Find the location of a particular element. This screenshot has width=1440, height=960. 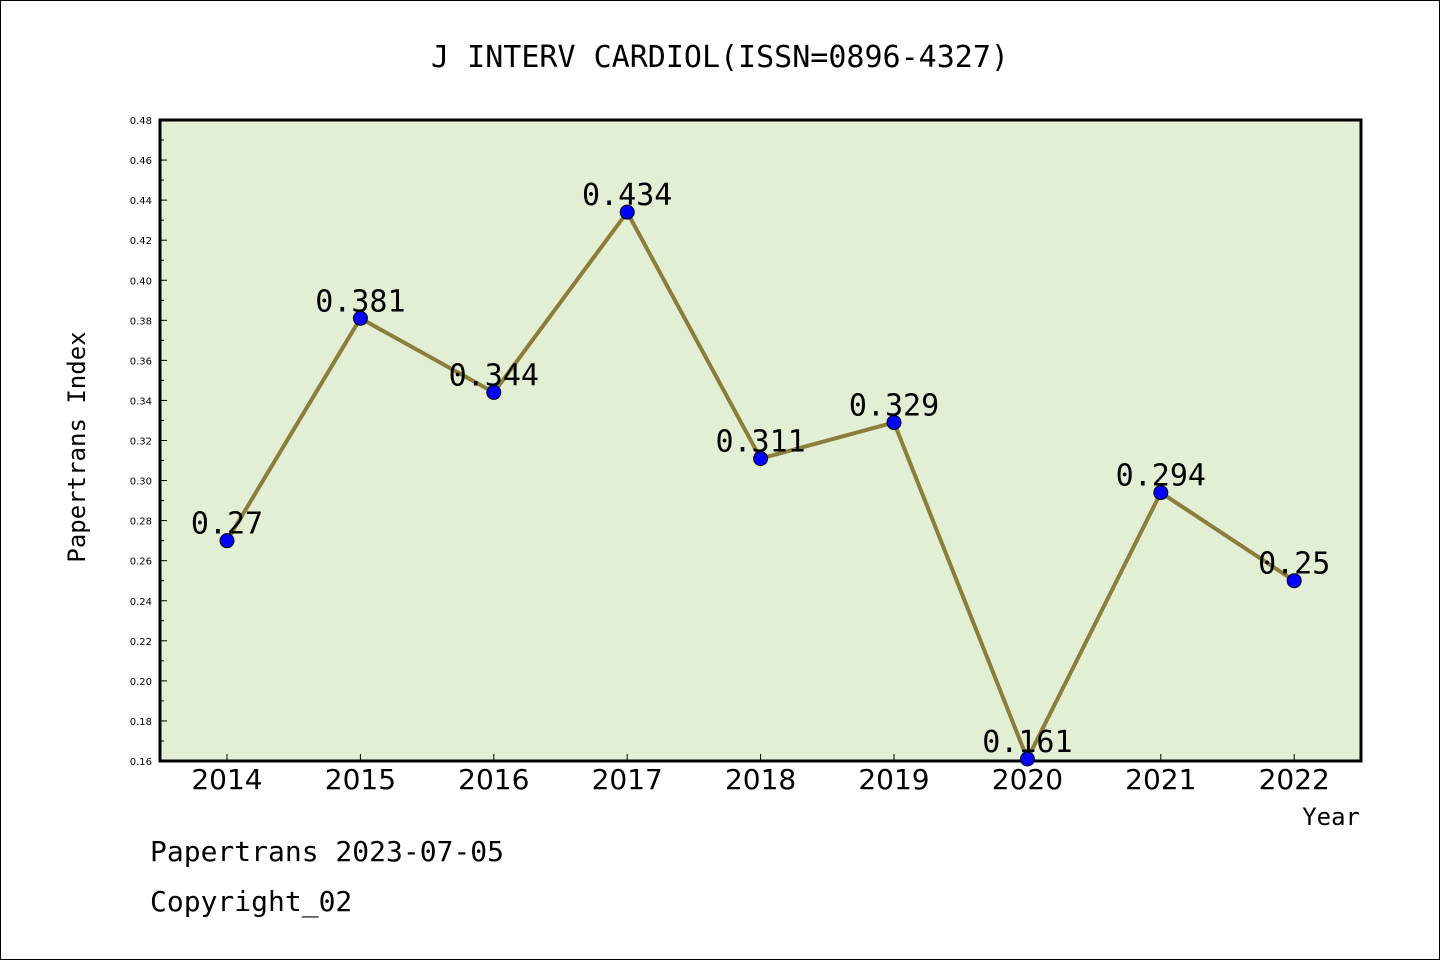

y-tick-label: 0.22 is located at coordinates (141, 642).